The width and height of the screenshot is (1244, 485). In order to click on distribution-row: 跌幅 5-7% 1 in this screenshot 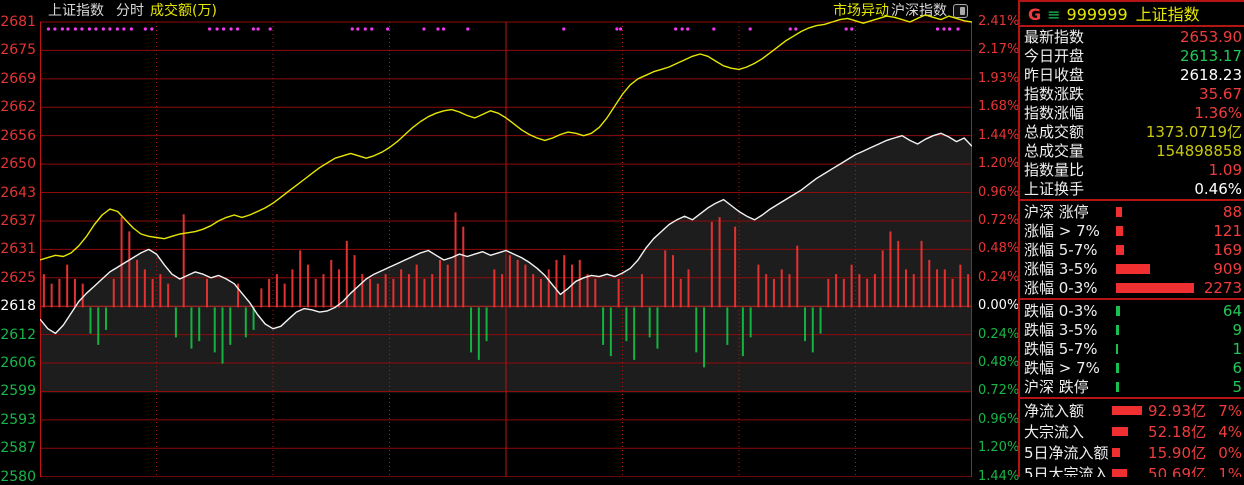, I will do `click(1132, 349)`.